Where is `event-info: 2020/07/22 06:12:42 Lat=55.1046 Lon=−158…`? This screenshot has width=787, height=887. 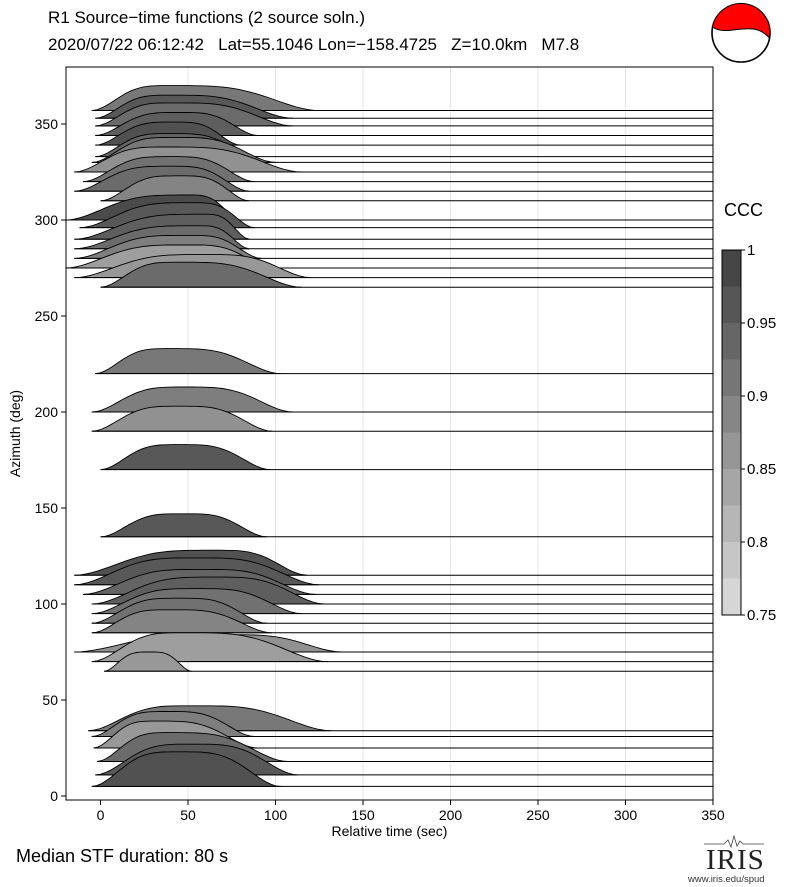 event-info: 2020/07/22 06:12:42 Lat=55.1046 Lon=−158… is located at coordinates (314, 44).